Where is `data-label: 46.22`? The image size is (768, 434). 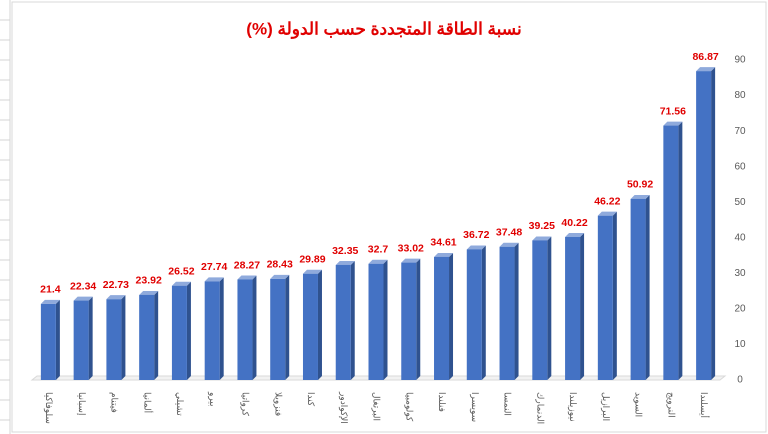
data-label: 46.22 is located at coordinates (607, 201).